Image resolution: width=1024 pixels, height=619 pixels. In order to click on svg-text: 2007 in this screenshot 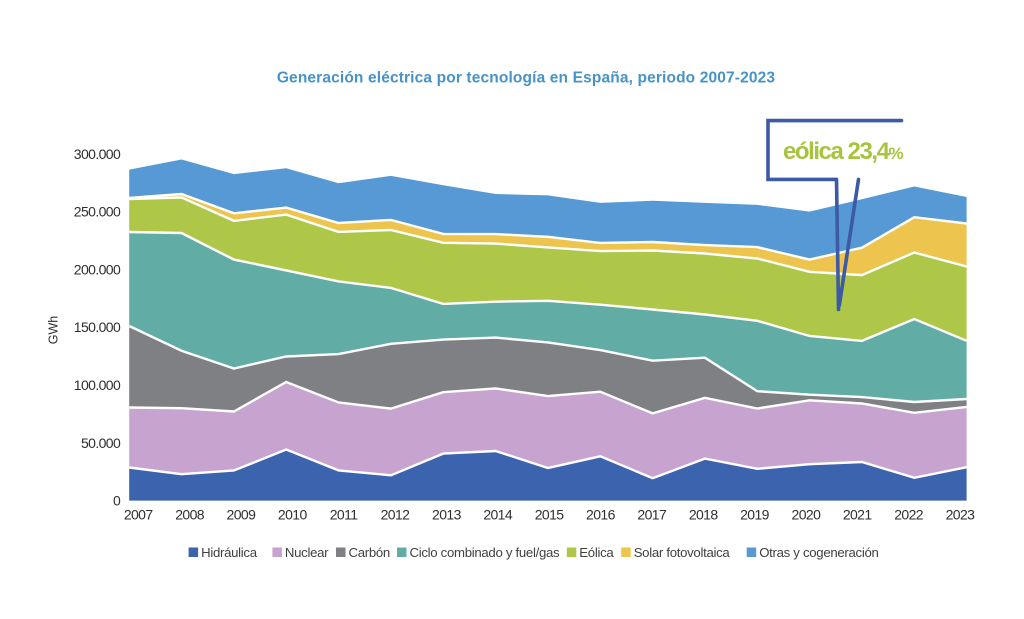, I will do `click(139, 514)`.